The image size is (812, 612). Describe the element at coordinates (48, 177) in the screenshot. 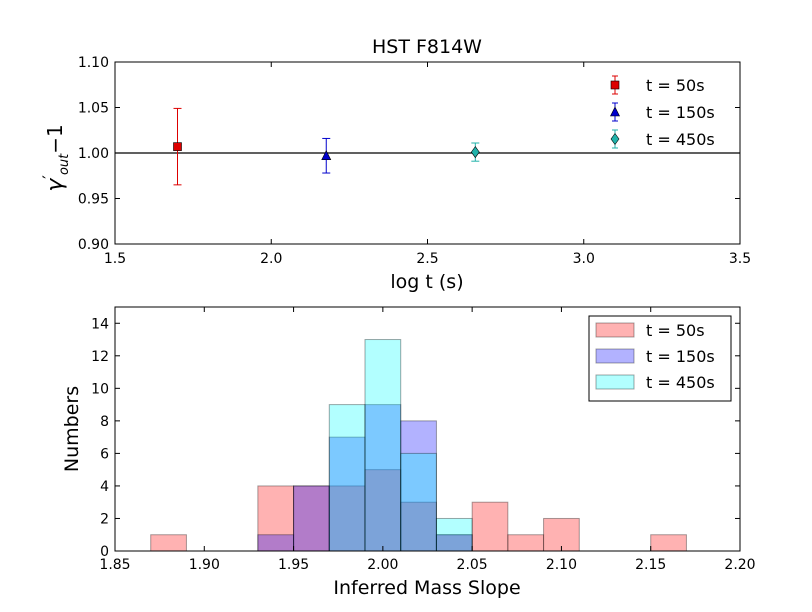

I see `y-label-prime: ′` at that location.